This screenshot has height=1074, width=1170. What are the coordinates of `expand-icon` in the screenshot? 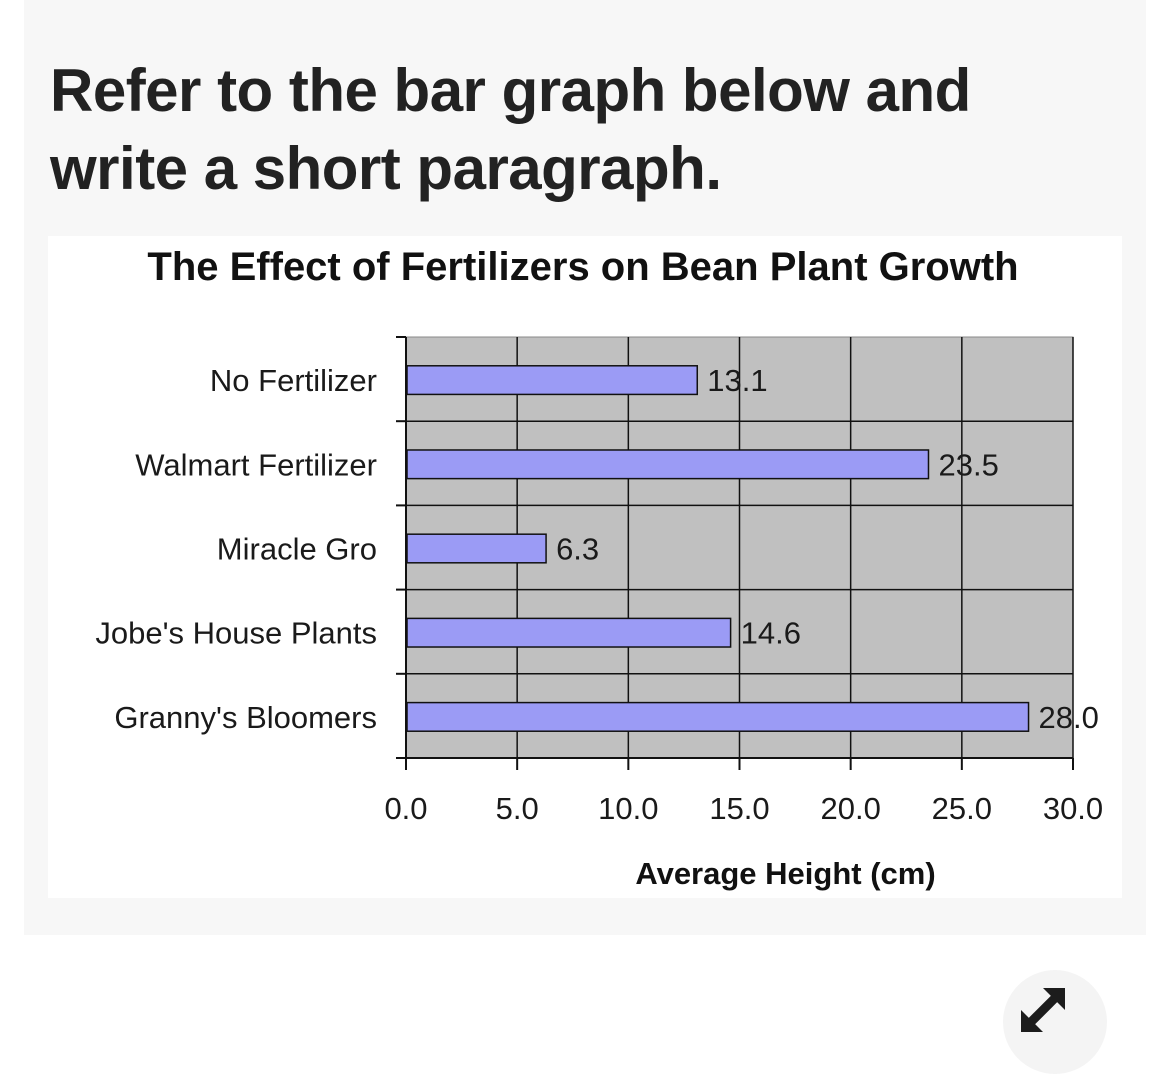 It's located at (1043, 1010).